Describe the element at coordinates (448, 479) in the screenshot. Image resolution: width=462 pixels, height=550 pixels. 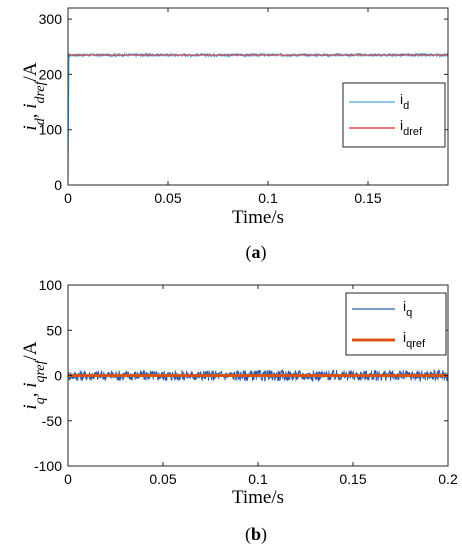
I see `x-tick-label: 0.2` at that location.